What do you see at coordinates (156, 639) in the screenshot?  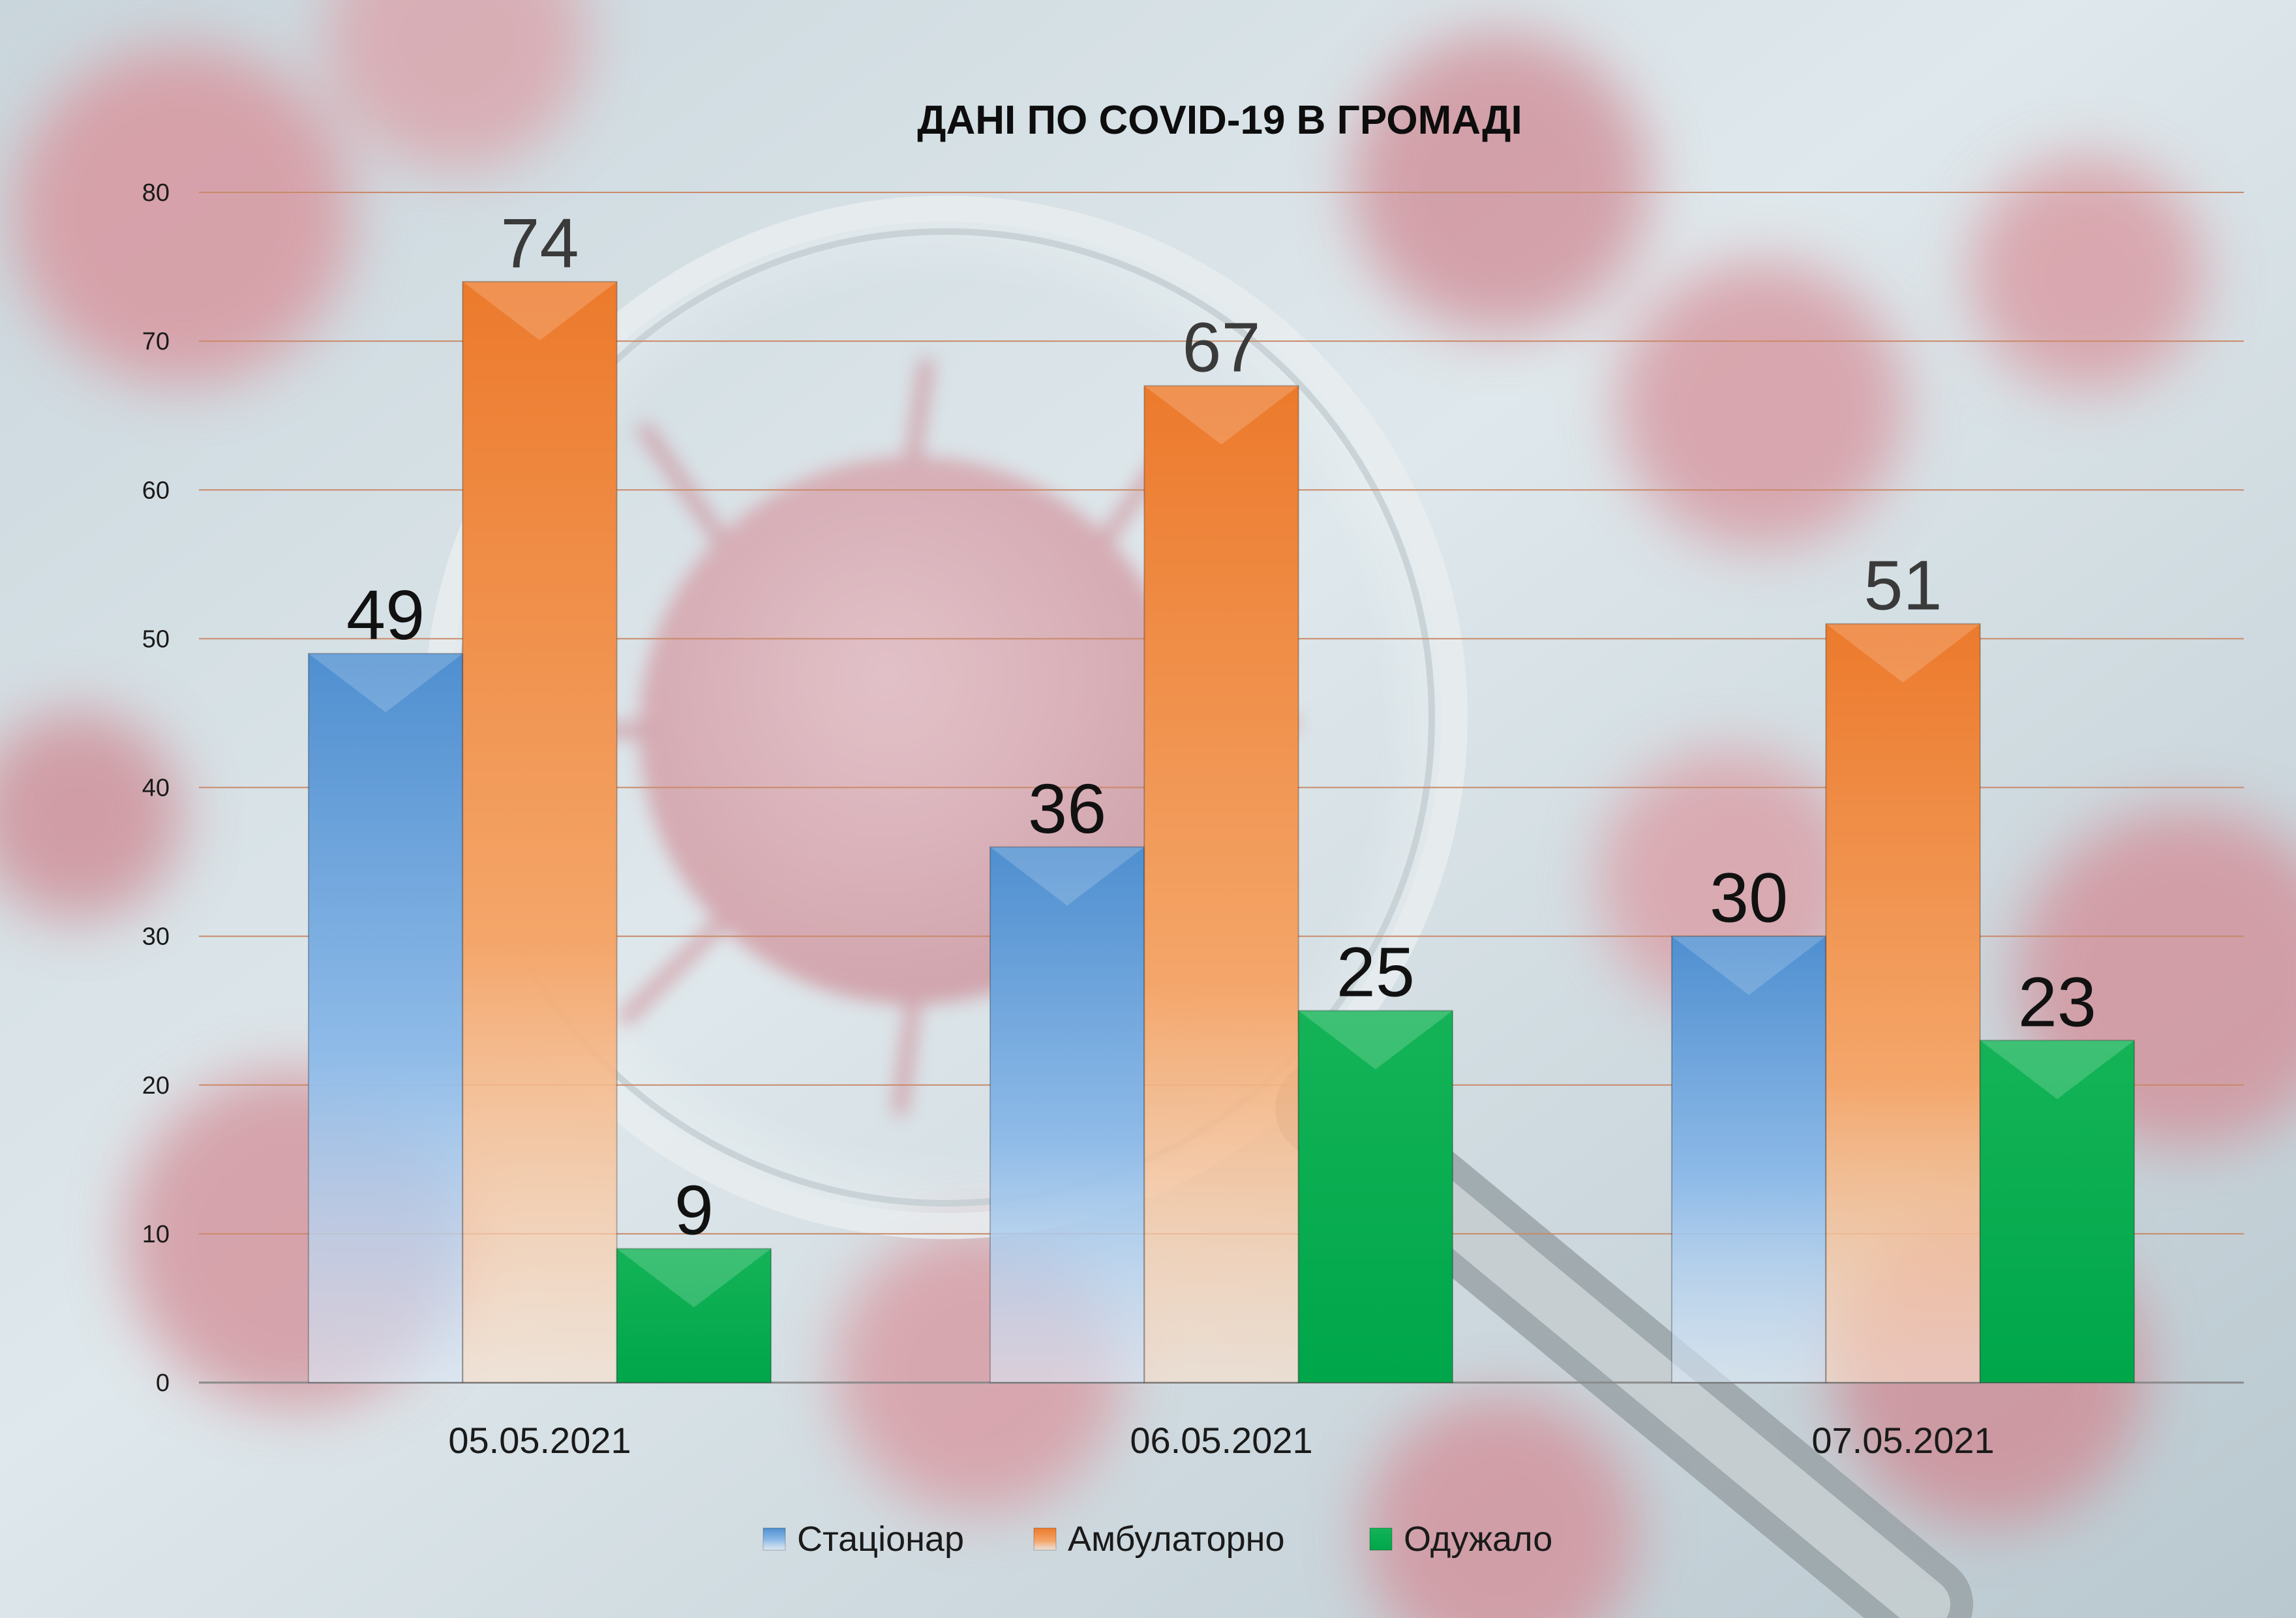 I see `y-tick-label: 50` at bounding box center [156, 639].